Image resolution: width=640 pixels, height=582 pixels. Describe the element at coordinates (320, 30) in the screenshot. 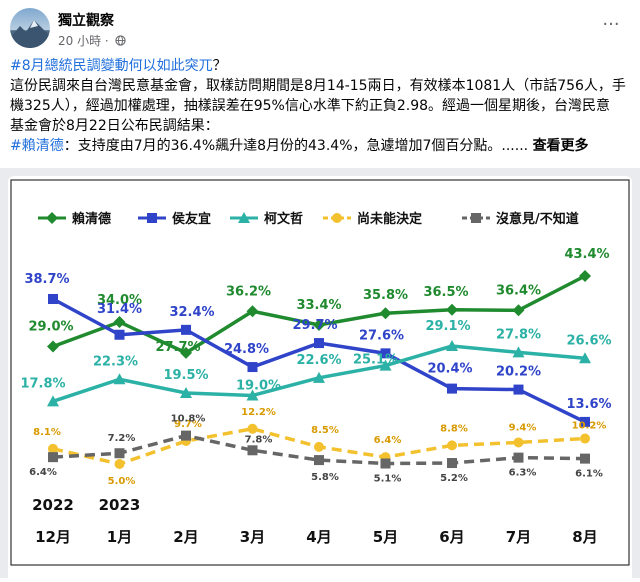

I see `post-header: 獨立觀察 20 小時 · ···` at that location.